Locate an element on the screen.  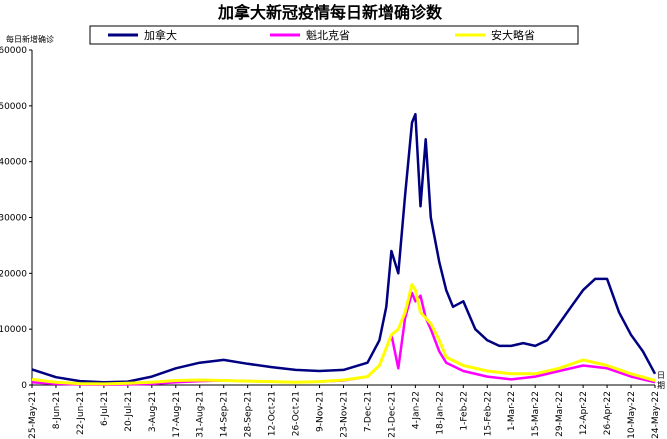
x-tick-label: 21-Dec-21 is located at coordinates (392, 414).